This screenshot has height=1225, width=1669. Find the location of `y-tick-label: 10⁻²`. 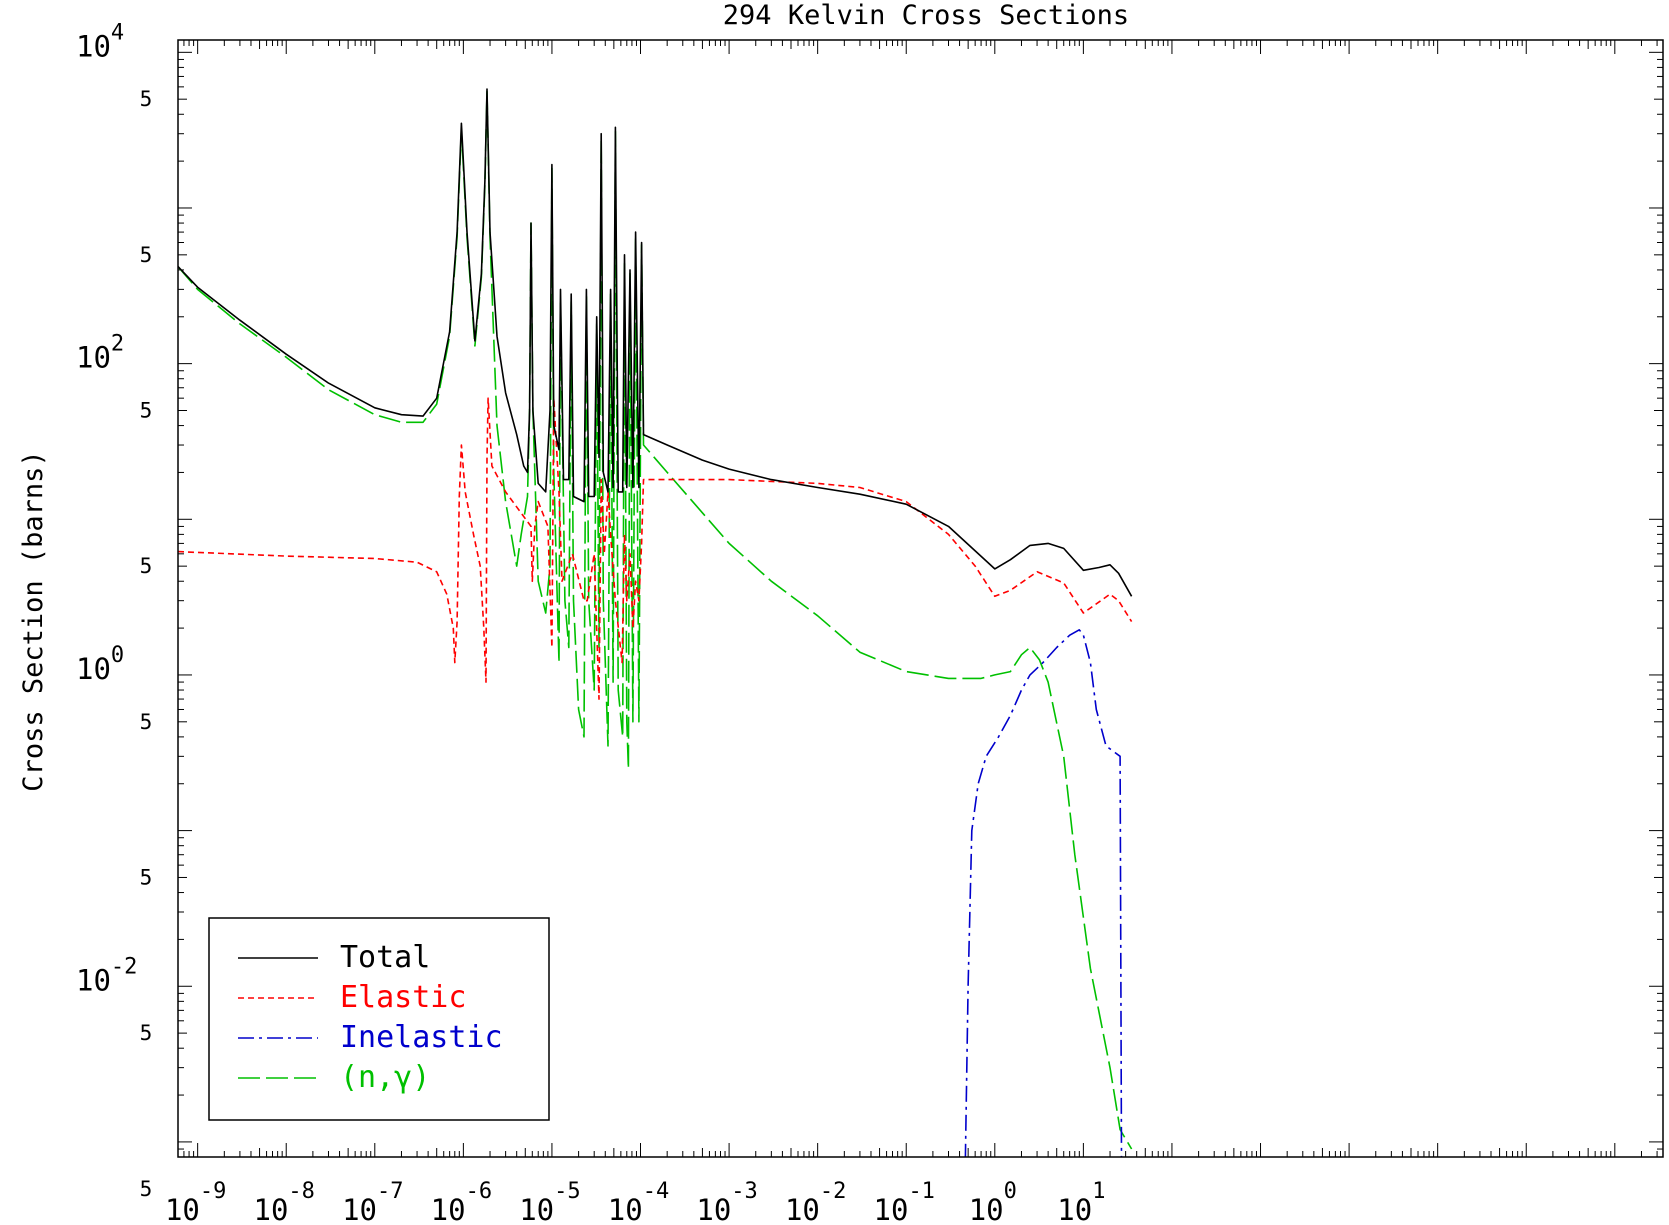

y-tick-label: 10⁻² is located at coordinates (106, 975).